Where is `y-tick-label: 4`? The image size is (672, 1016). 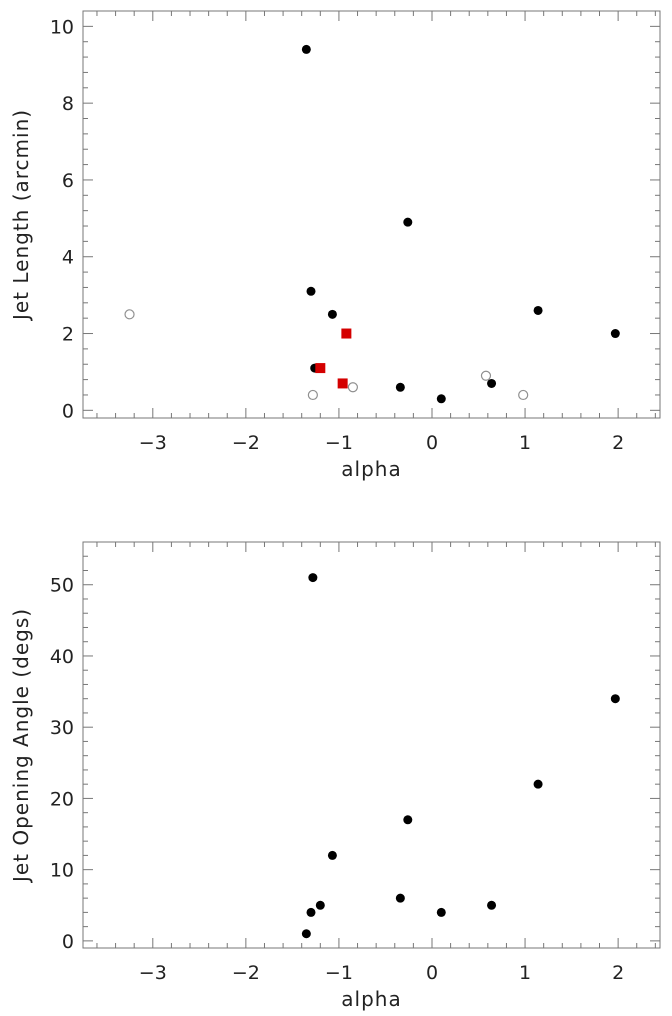 y-tick-label: 4 is located at coordinates (68, 258).